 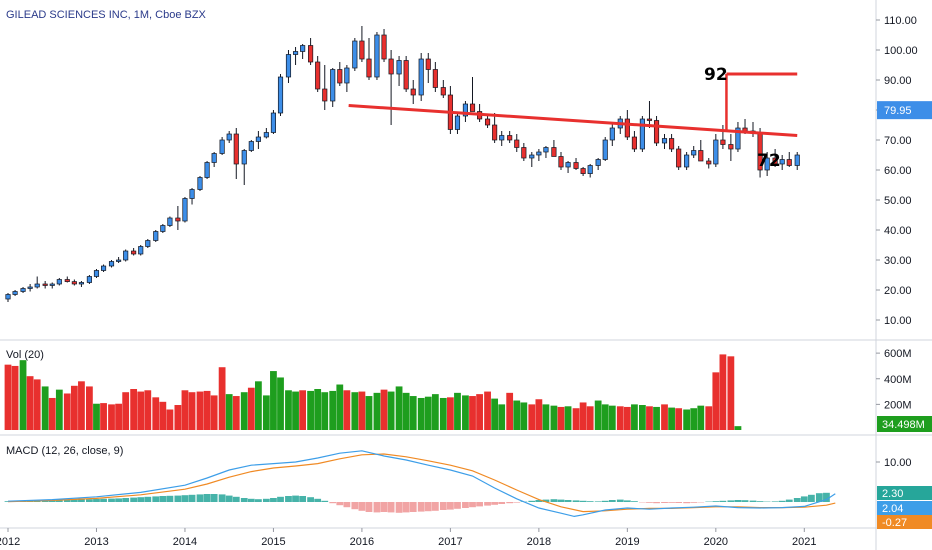 What do you see at coordinates (898, 81) in the screenshot?
I see `price-tick-label: 90.00` at bounding box center [898, 81].